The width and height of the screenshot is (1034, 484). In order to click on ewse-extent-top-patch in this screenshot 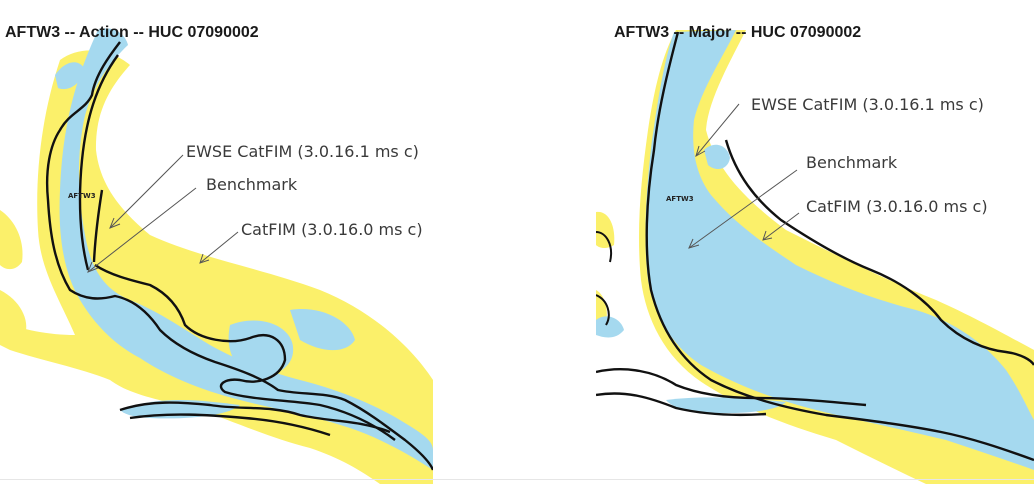, I will do `click(70, 76)`.